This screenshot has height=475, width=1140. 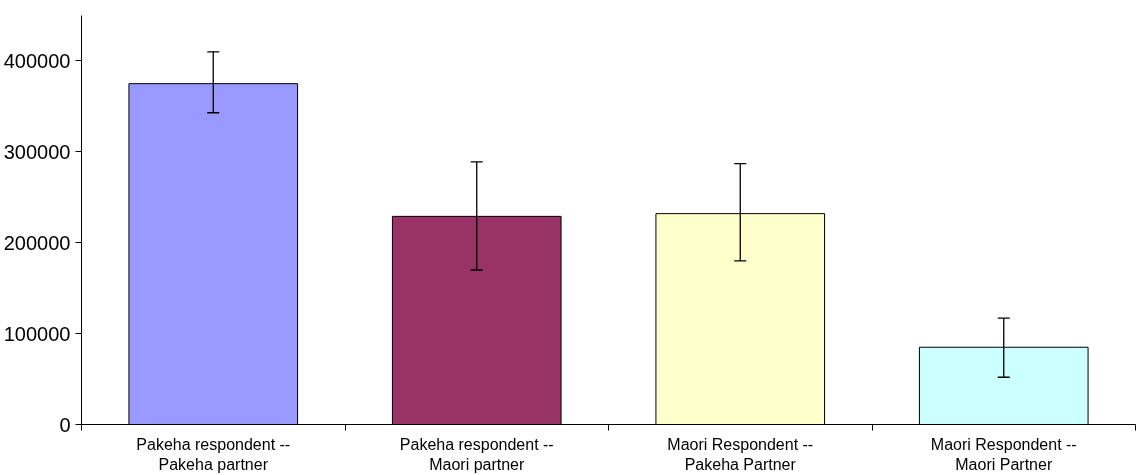 I want to click on x-tick-label: Maori Respondent -- Pakeha Partner, so click(x=740, y=454).